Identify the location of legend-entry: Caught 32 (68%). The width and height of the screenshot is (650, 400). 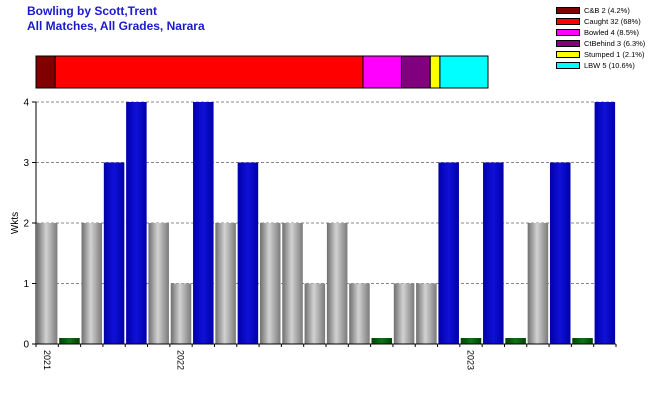
(600, 21).